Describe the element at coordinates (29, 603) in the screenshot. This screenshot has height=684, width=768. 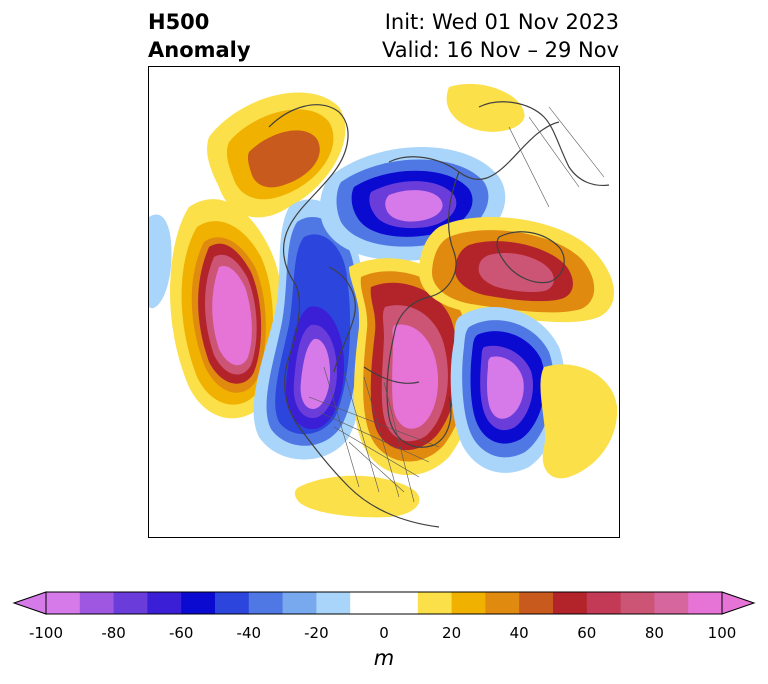
I see `colorbar-extend-low` at that location.